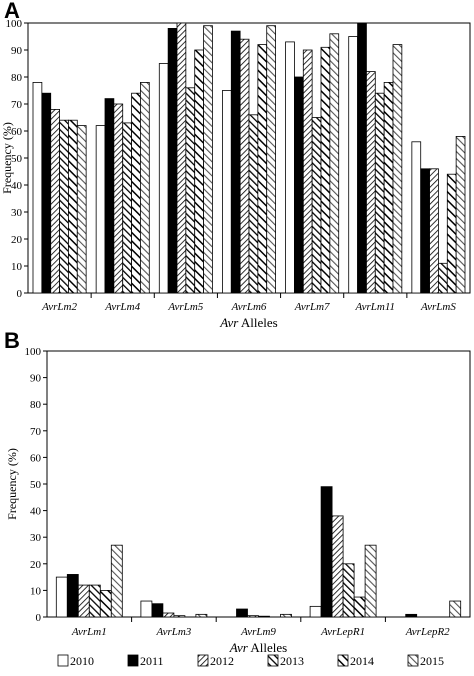 Image resolution: width=474 pixels, height=676 pixels. Describe the element at coordinates (94, 601) in the screenshot. I see `bar-2013-AvrLm1` at that location.